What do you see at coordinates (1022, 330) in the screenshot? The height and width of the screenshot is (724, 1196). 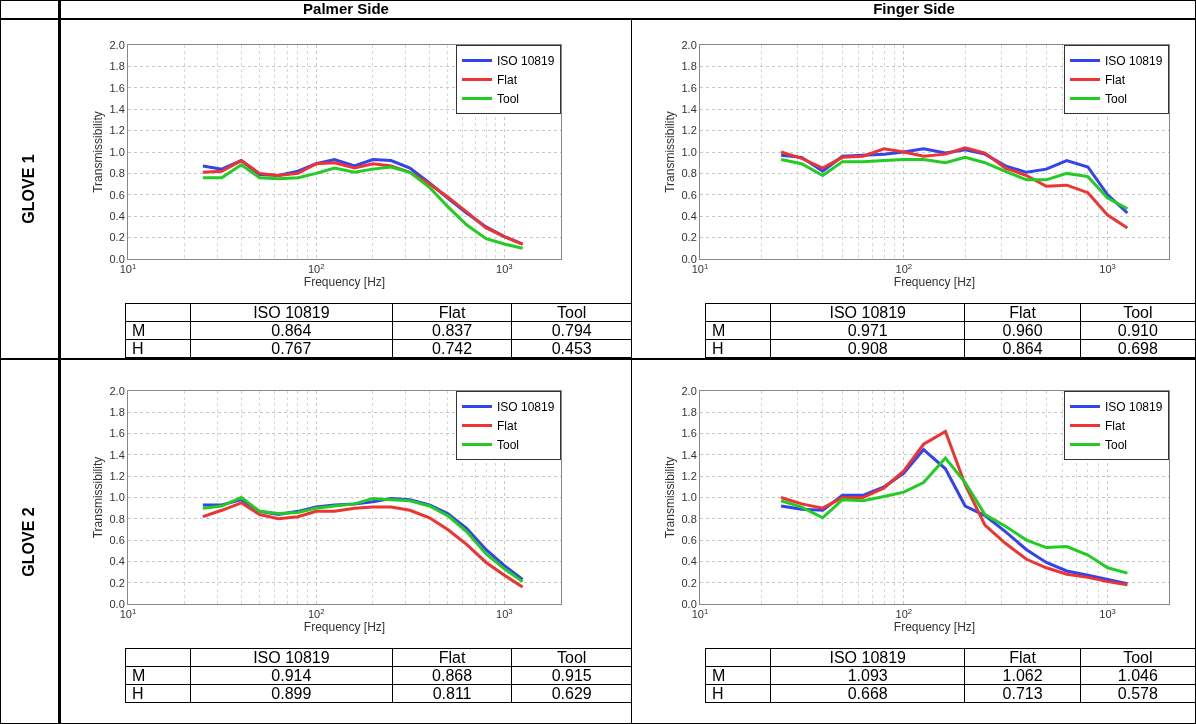 I see `text: 0.960` at bounding box center [1022, 330].